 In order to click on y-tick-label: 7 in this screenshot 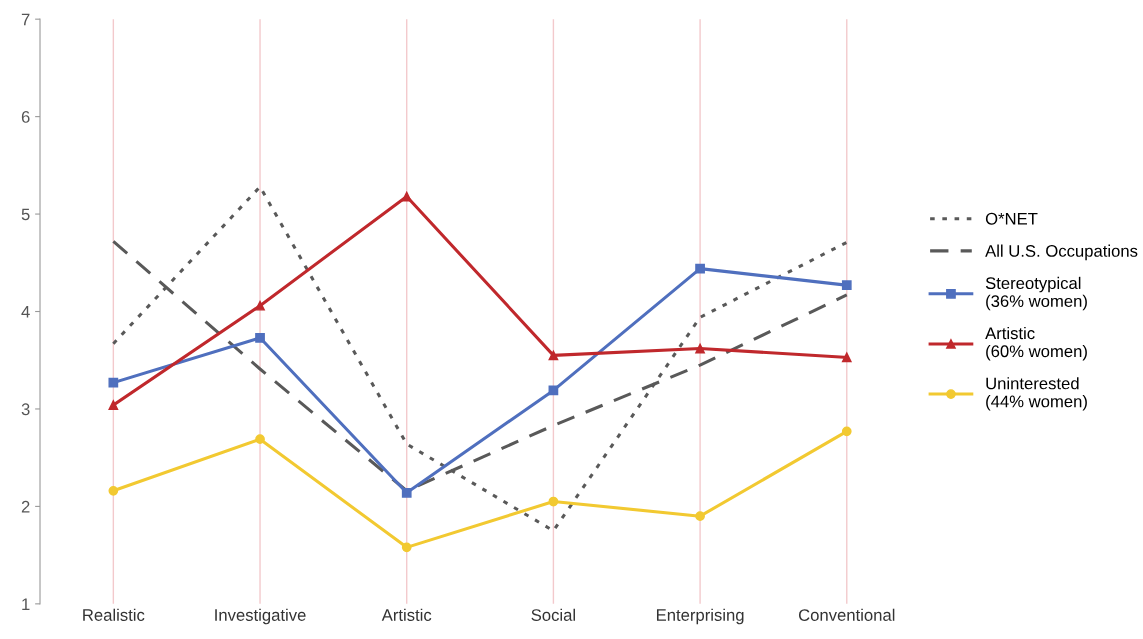, I will do `click(25, 19)`.